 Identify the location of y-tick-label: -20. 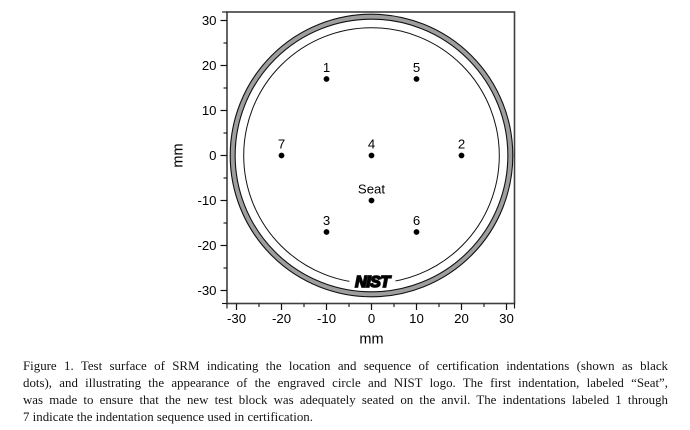
(206, 245).